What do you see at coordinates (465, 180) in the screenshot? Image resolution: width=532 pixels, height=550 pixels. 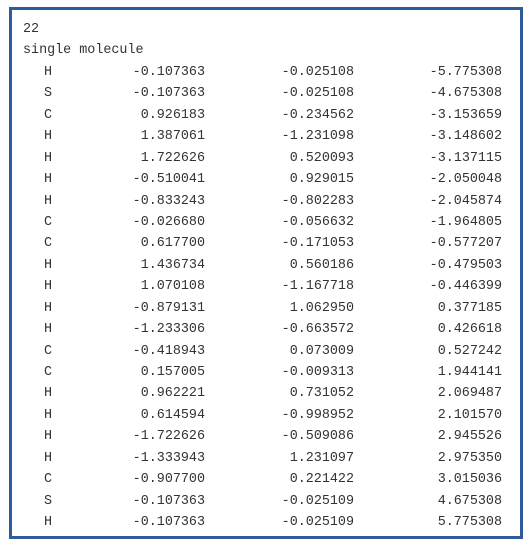 I see `atom-z-coordinate: -2.050048` at bounding box center [465, 180].